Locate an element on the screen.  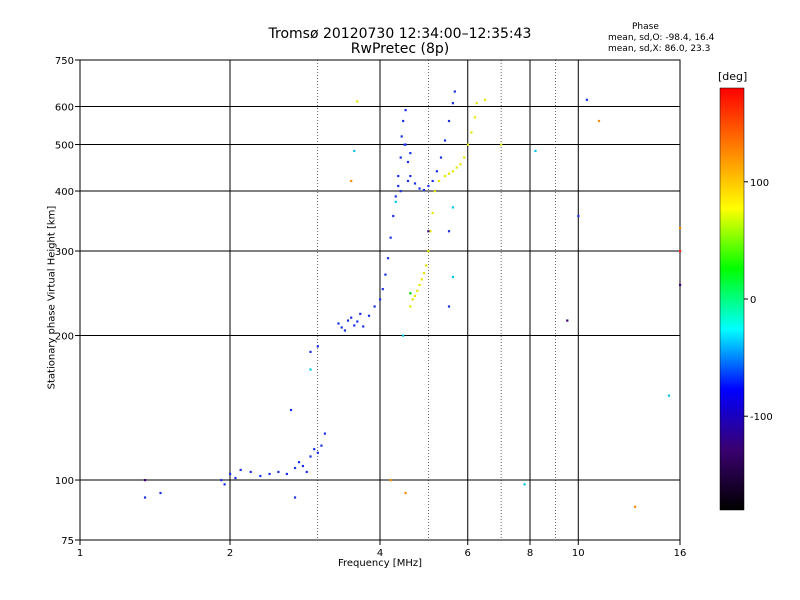
colorbar-tick-label: 100 is located at coordinates (759, 183).